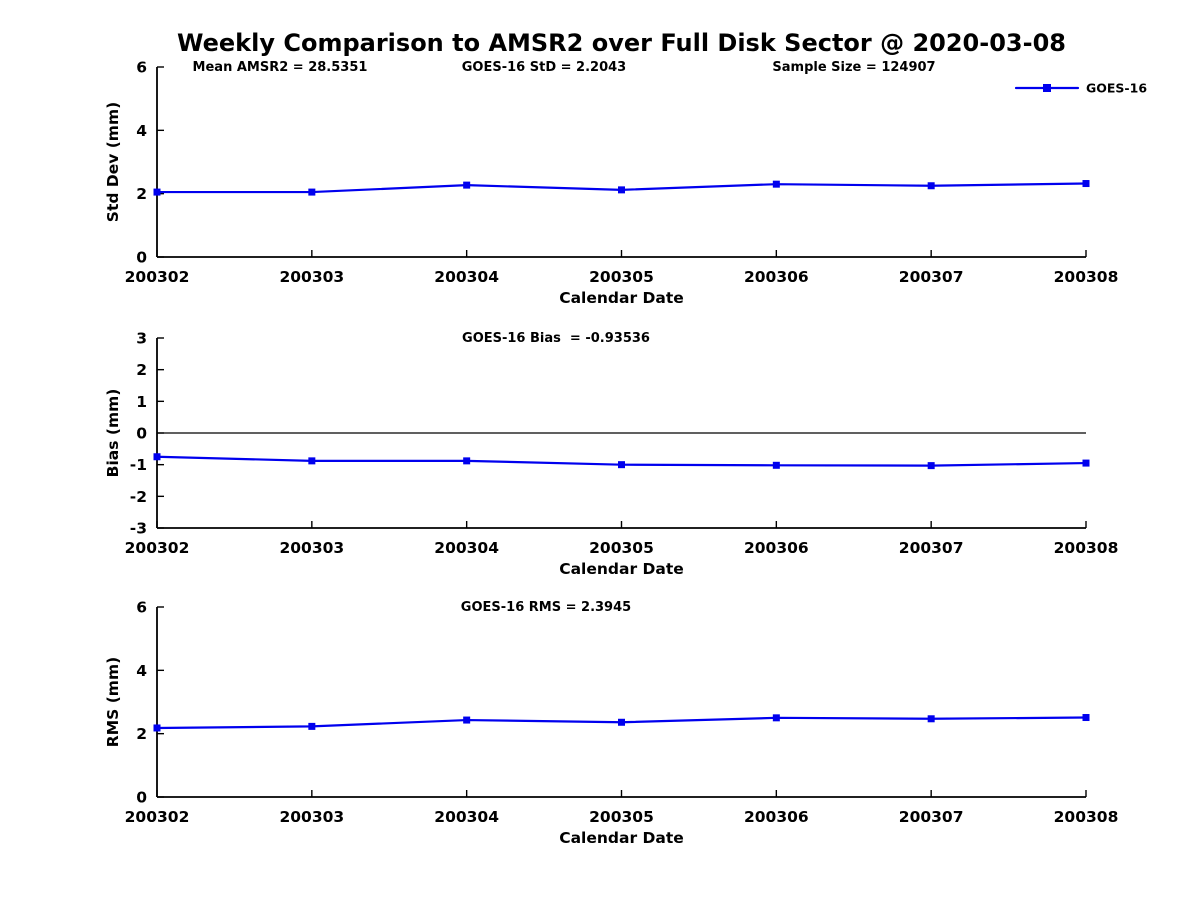 The width and height of the screenshot is (1200, 900). I want to click on annotation-label: Mean AMSR2 = 28.5351, so click(280, 67).